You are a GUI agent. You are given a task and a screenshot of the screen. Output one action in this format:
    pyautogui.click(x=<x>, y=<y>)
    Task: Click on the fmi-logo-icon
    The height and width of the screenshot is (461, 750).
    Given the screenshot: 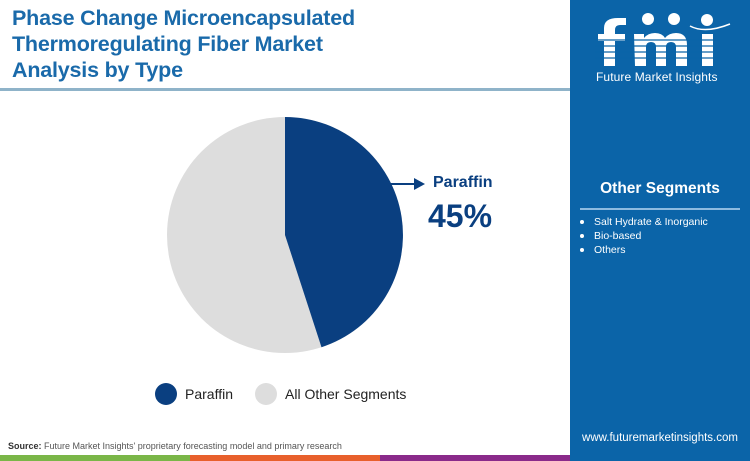 What is the action you would take?
    pyautogui.click(x=663, y=39)
    